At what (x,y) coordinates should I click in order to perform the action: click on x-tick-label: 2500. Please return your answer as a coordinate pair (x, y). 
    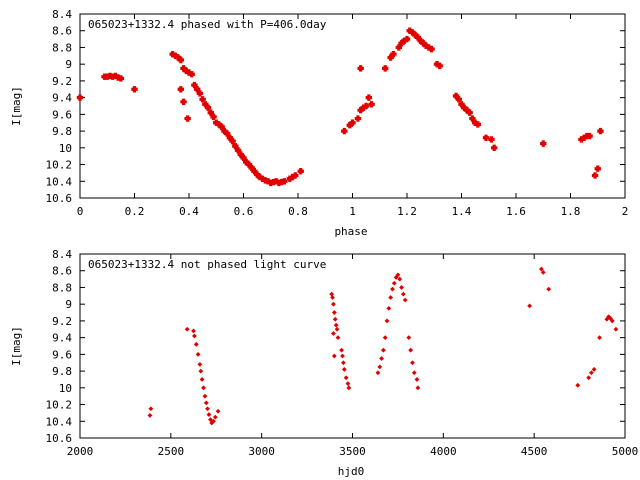
    Looking at the image, I should click on (171, 451).